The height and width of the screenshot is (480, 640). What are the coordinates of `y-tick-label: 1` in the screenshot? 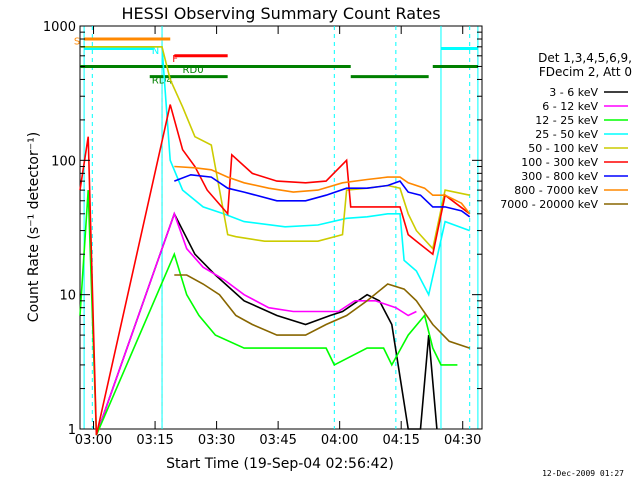 It's located at (72, 430).